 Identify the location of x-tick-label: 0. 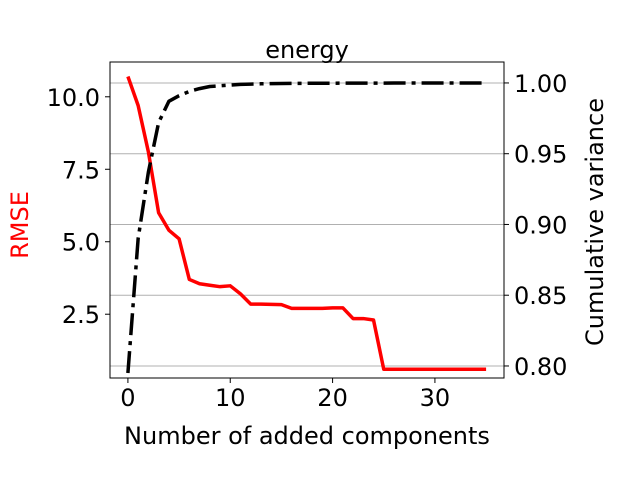
(127, 398).